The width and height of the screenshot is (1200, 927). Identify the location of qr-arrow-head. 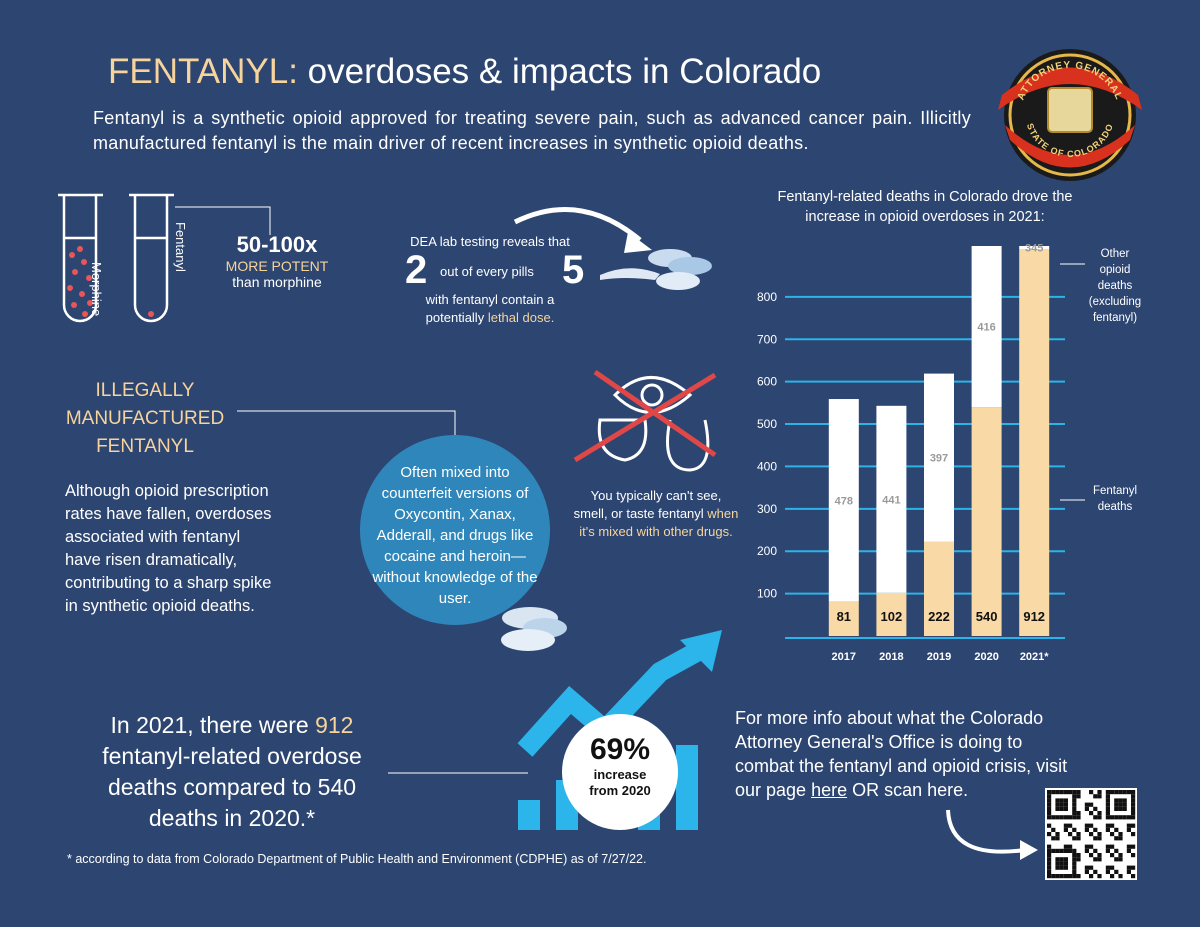
(1029, 850).